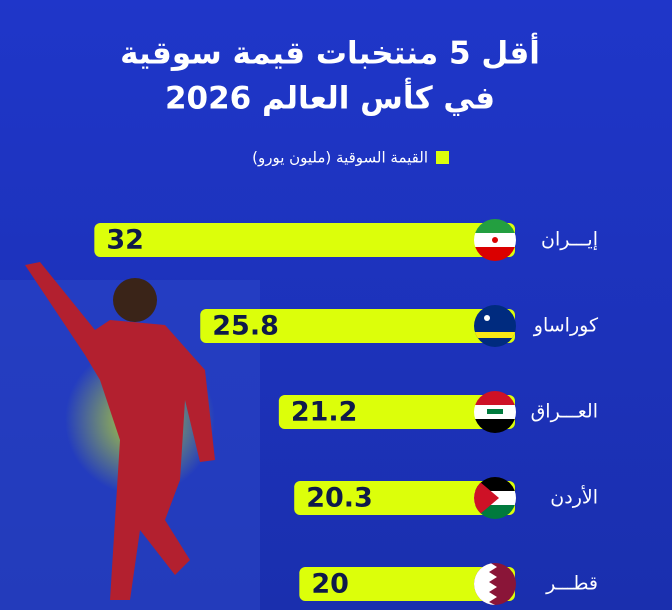 This screenshot has height=610, width=672. What do you see at coordinates (574, 497) in the screenshot?
I see `category-label: الأردن` at bounding box center [574, 497].